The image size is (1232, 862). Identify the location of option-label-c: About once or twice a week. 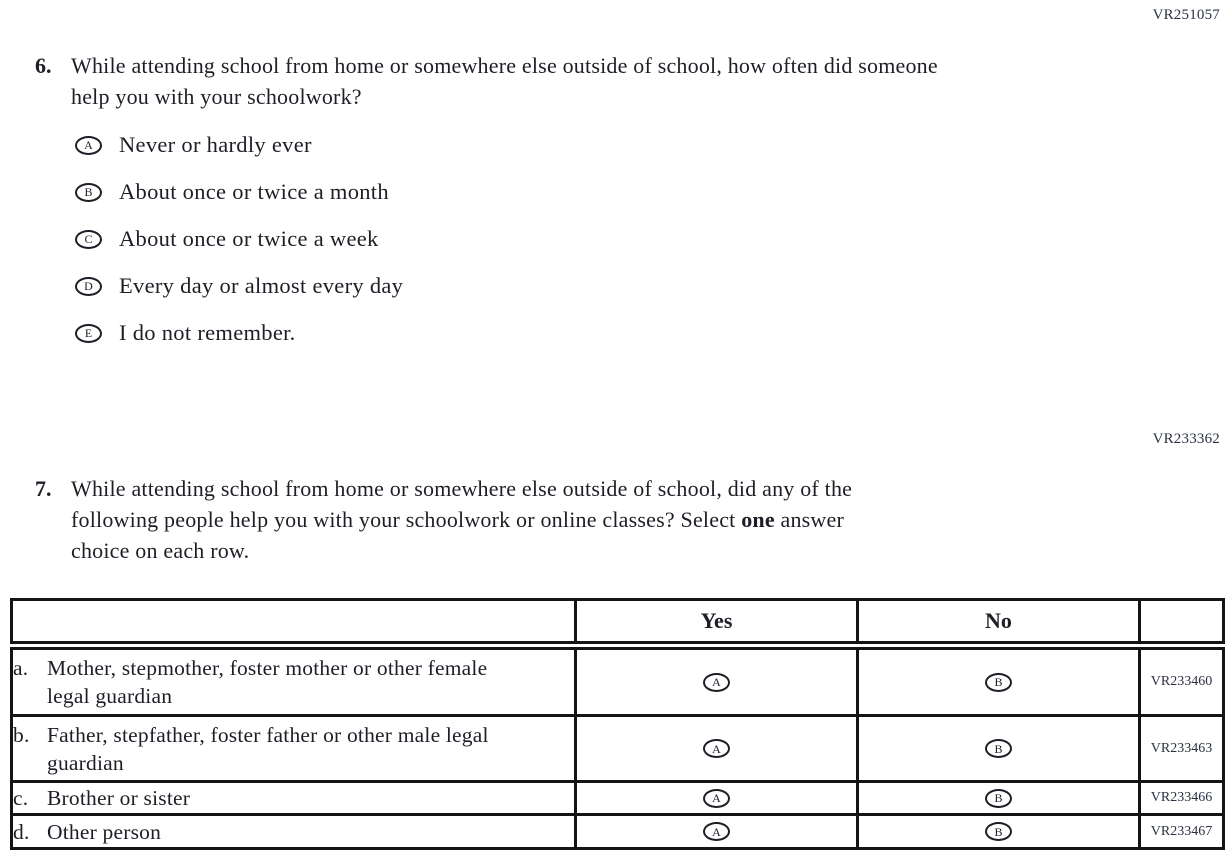
(249, 238).